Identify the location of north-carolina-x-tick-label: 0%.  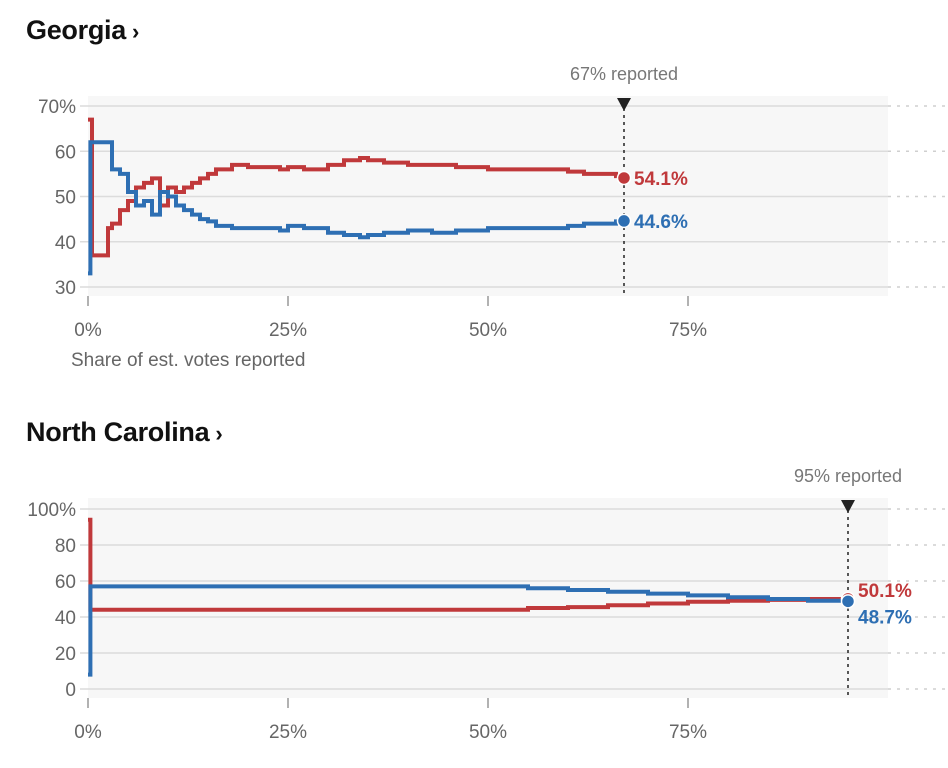
(88, 732).